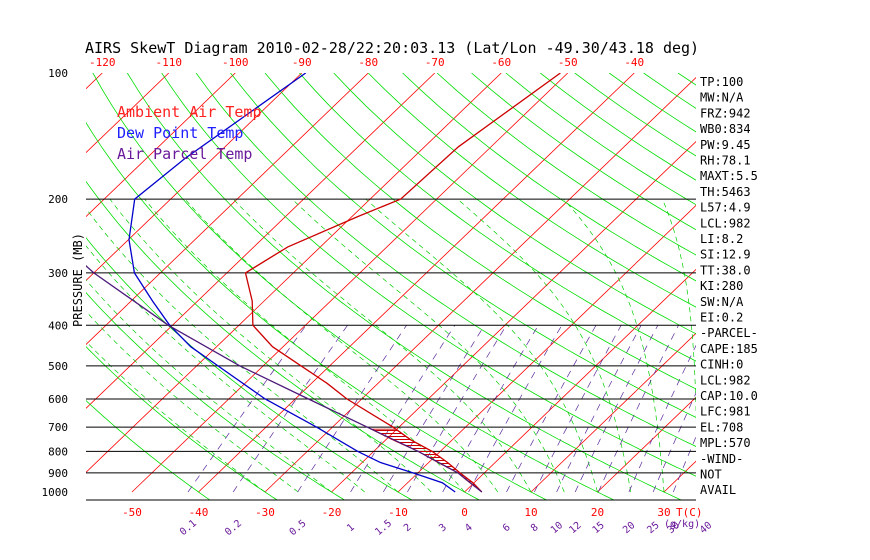 Image resolution: width=870 pixels, height=560 pixels. Describe the element at coordinates (722, 98) in the screenshot. I see `index-entry: MW:N/A` at that location.